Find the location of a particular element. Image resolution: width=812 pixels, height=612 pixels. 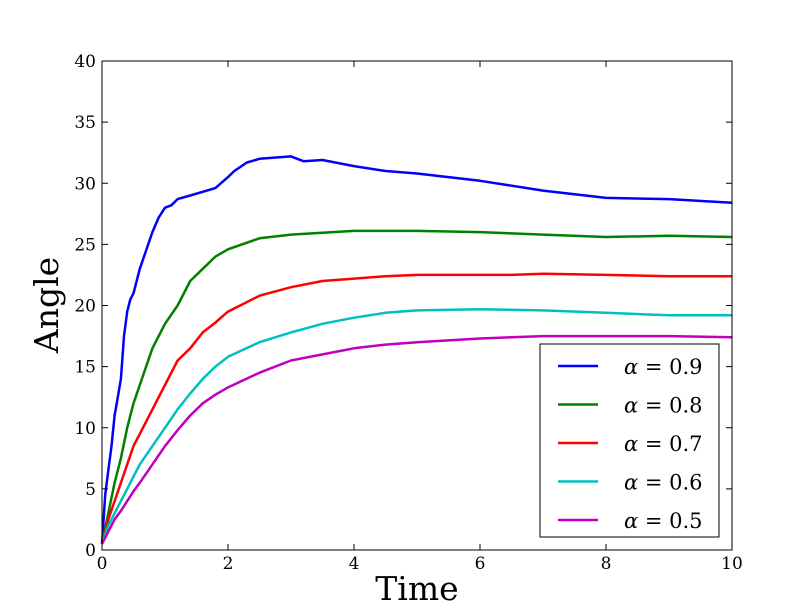

y-tick-label: 5 is located at coordinates (90, 490).